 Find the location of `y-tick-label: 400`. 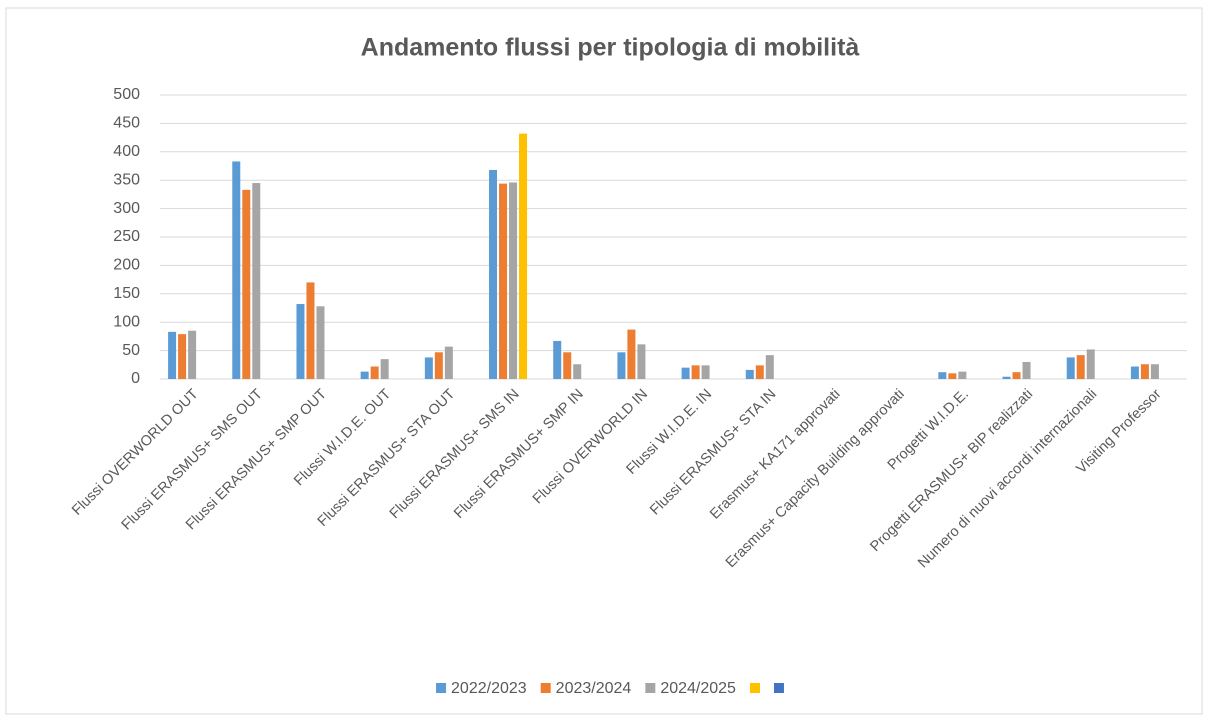

y-tick-label: 400 is located at coordinates (126, 151).